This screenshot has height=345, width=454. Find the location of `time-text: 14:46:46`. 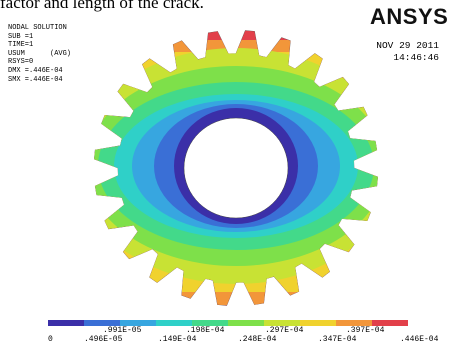

time-text: 14:46:46 is located at coordinates (416, 57).